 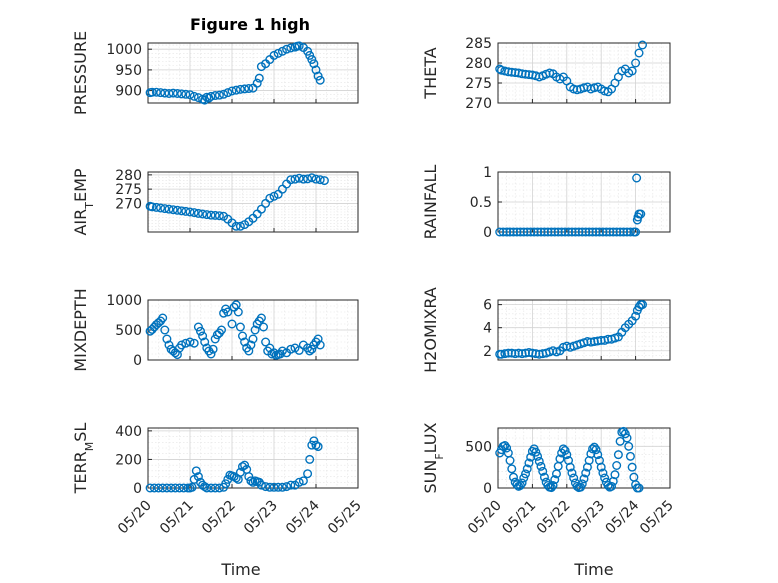 What do you see at coordinates (253, 202) in the screenshot?
I see `panel-border-air_temp` at bounding box center [253, 202].